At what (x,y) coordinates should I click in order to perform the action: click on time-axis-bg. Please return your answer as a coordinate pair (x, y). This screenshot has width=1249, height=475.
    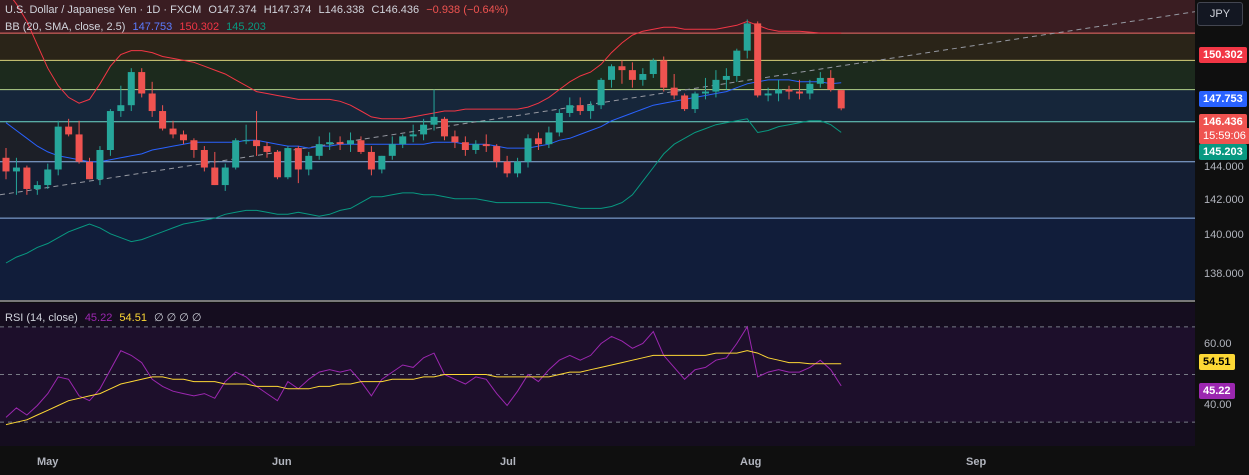
    Looking at the image, I should click on (597, 461).